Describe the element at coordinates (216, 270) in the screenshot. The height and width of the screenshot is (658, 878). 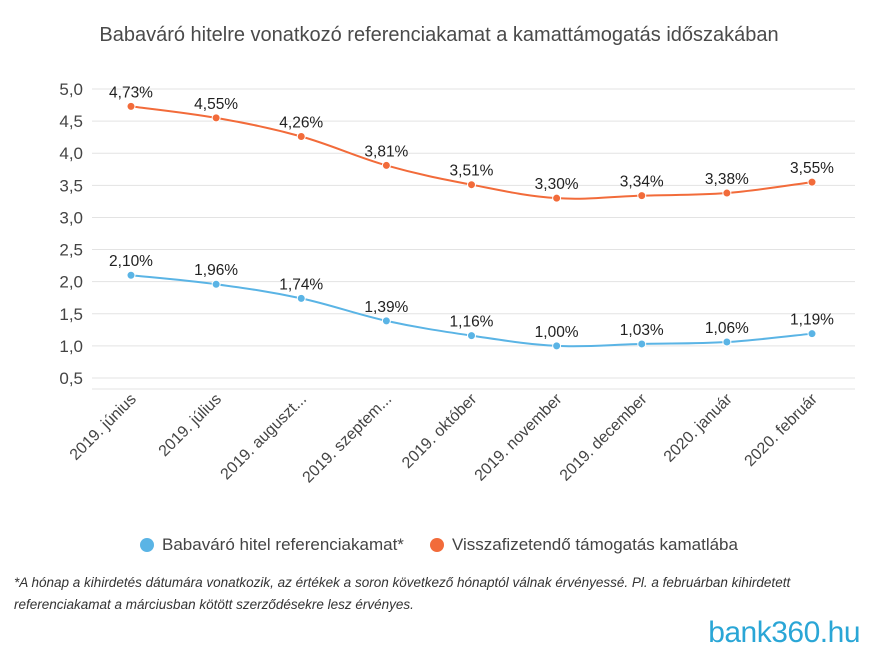
I see `data-label: 1,96%` at that location.